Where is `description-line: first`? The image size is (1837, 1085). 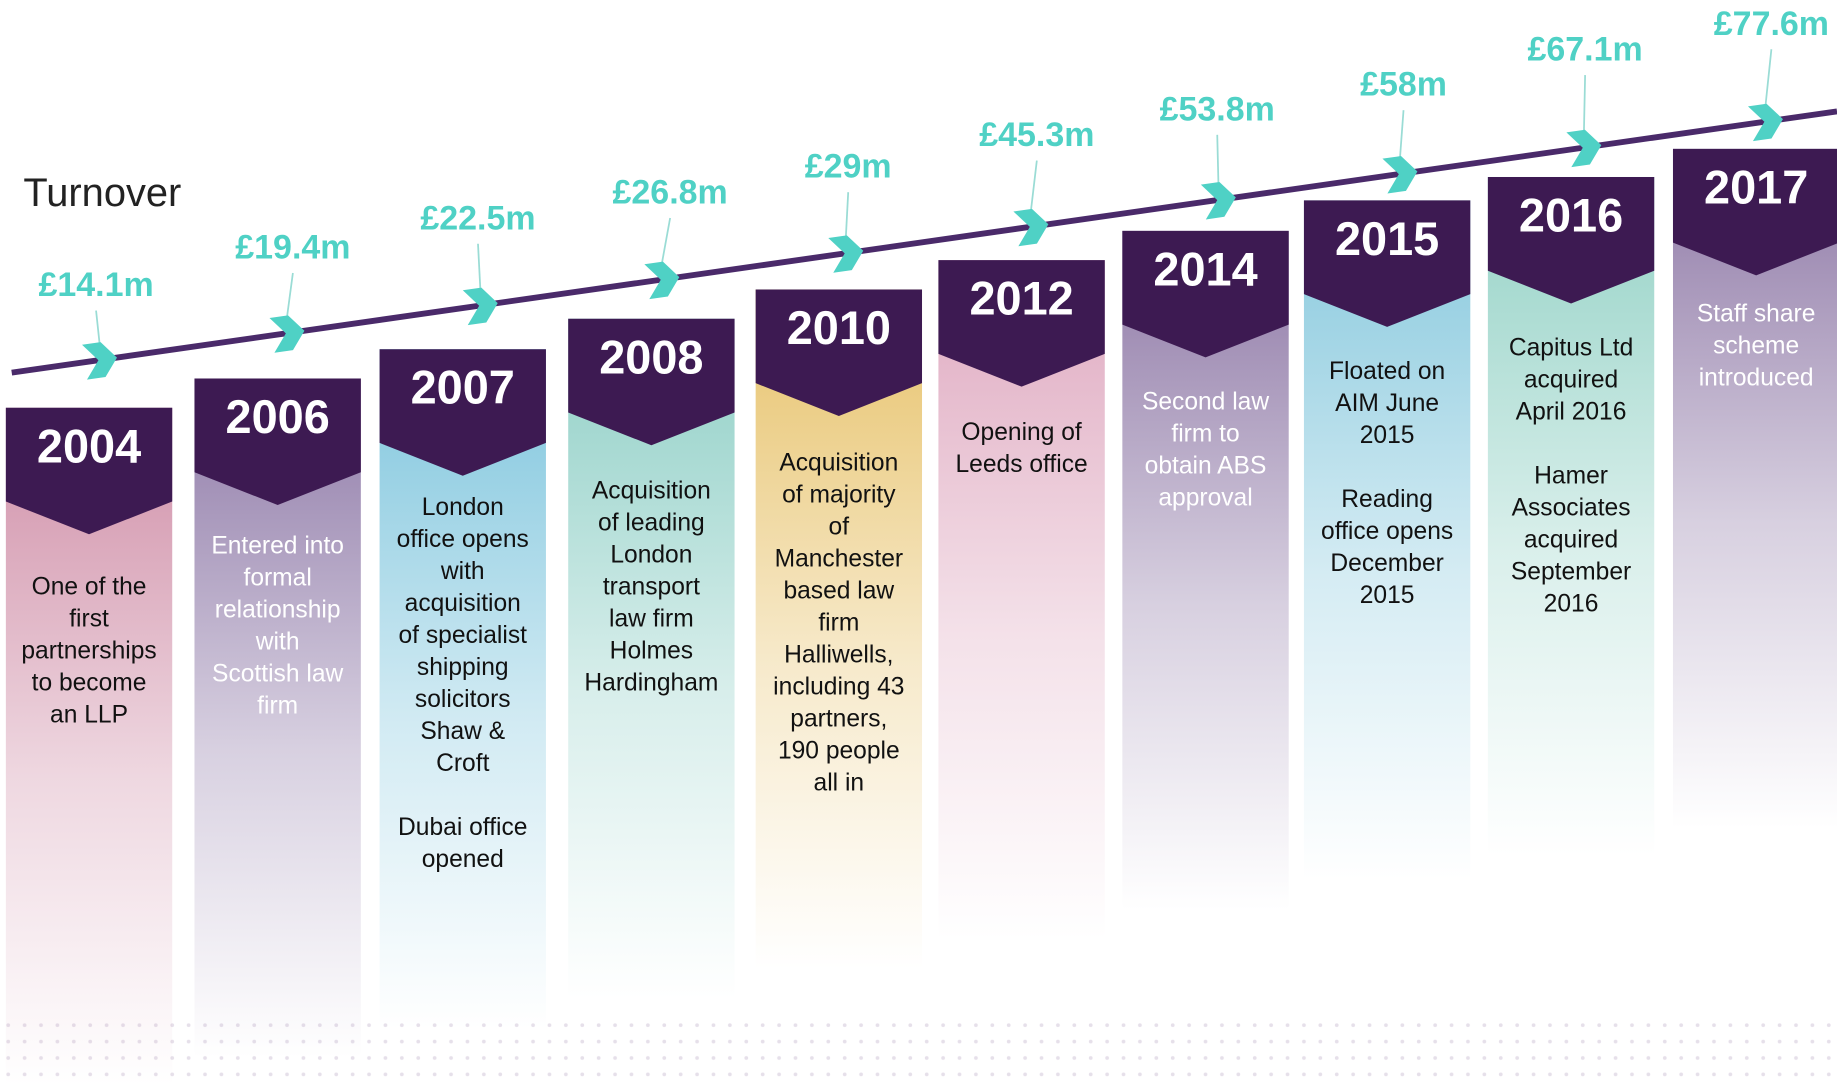 description-line: first is located at coordinates (89, 619).